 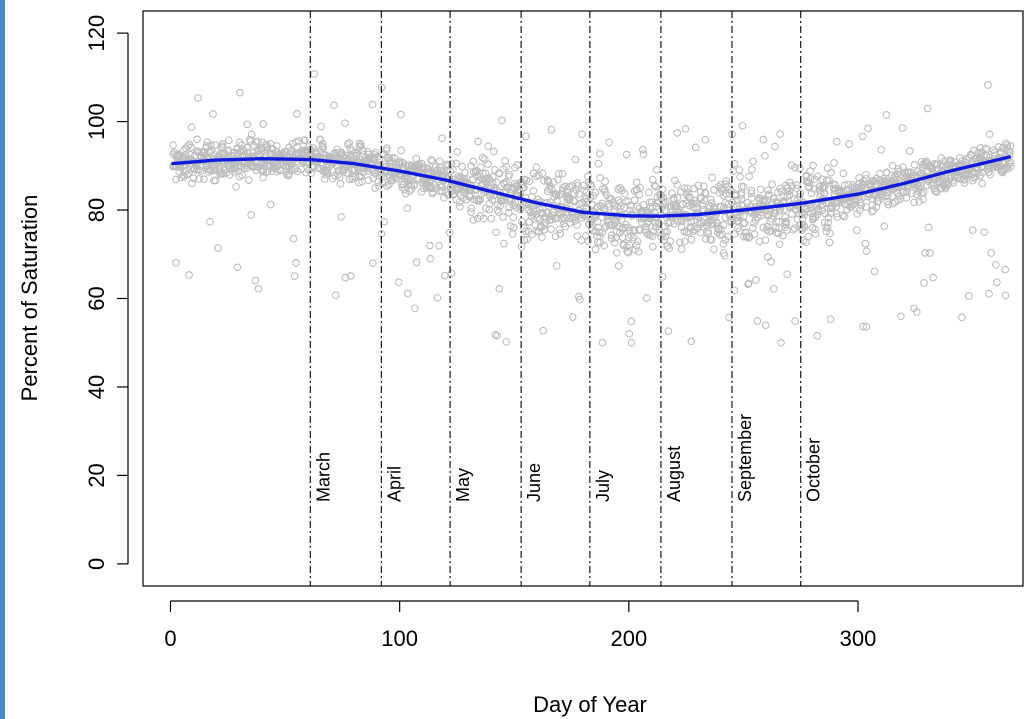 I want to click on y-axis-title: Percent of Saturation, so click(x=29, y=298).